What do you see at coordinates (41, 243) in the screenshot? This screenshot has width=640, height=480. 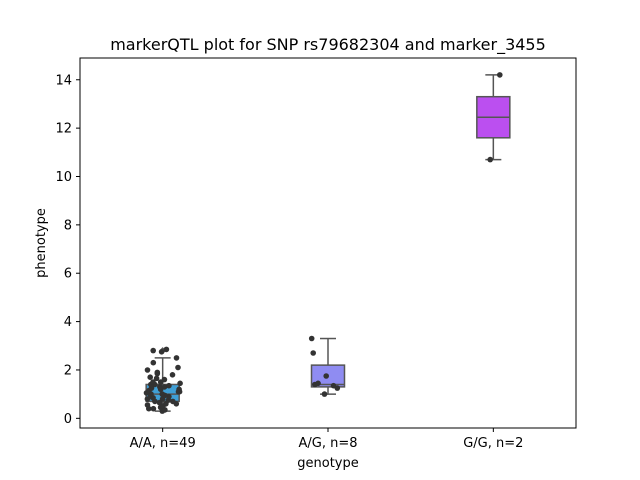 I see `y-axis-label: phenotype` at bounding box center [41, 243].